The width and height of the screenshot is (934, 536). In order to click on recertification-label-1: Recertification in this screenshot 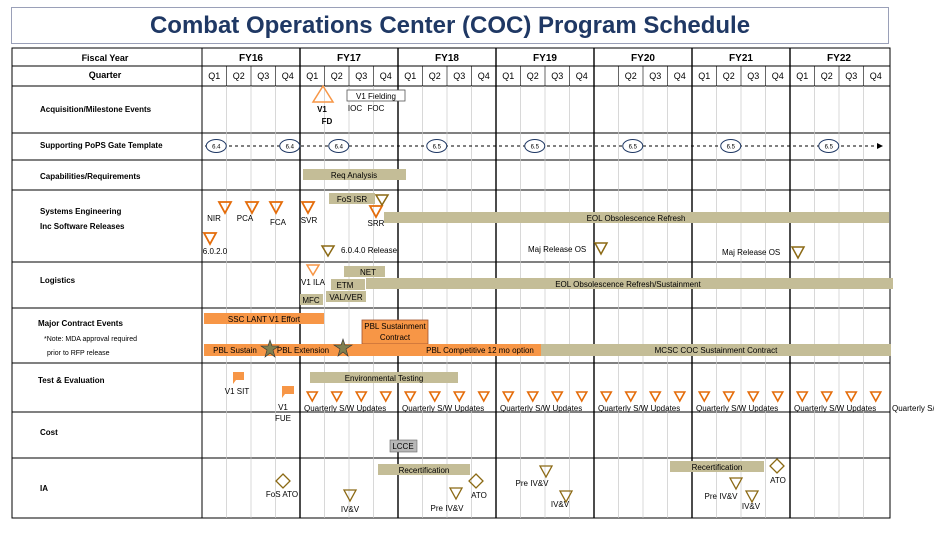, I will do `click(424, 470)`.